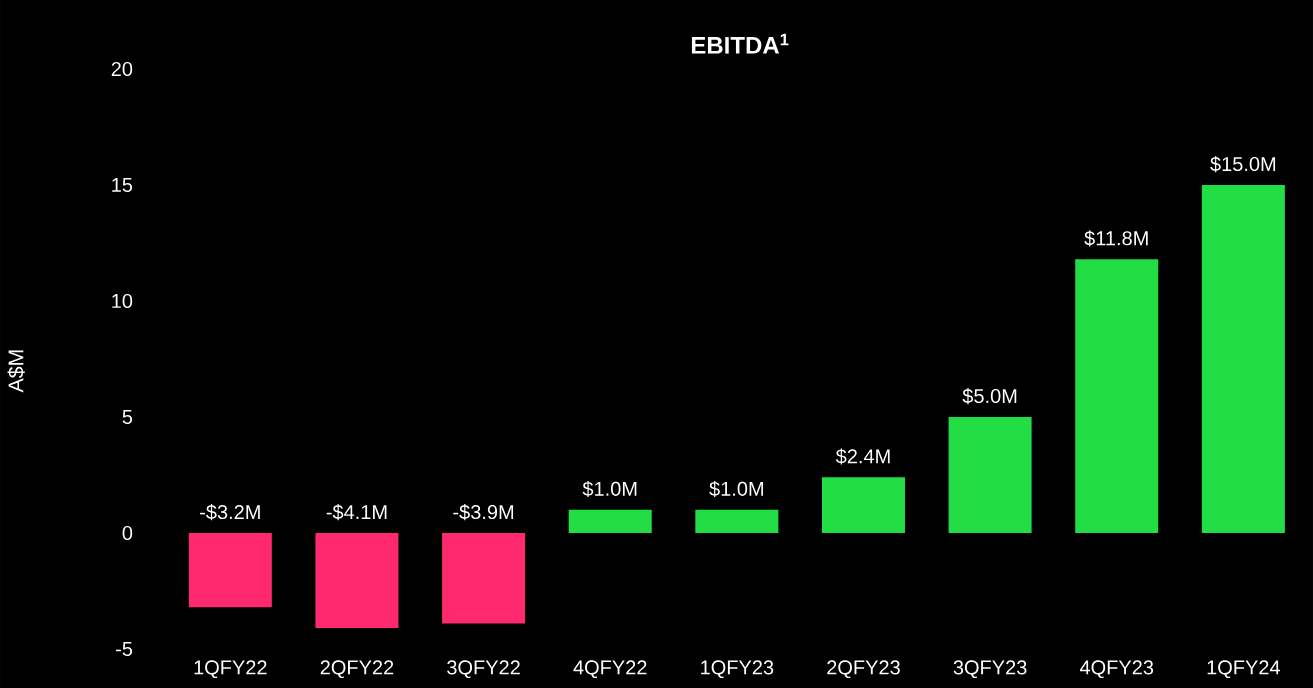 Image resolution: width=1313 pixels, height=688 pixels. Describe the element at coordinates (124, 649) in the screenshot. I see `y-tick-label: -5` at that location.